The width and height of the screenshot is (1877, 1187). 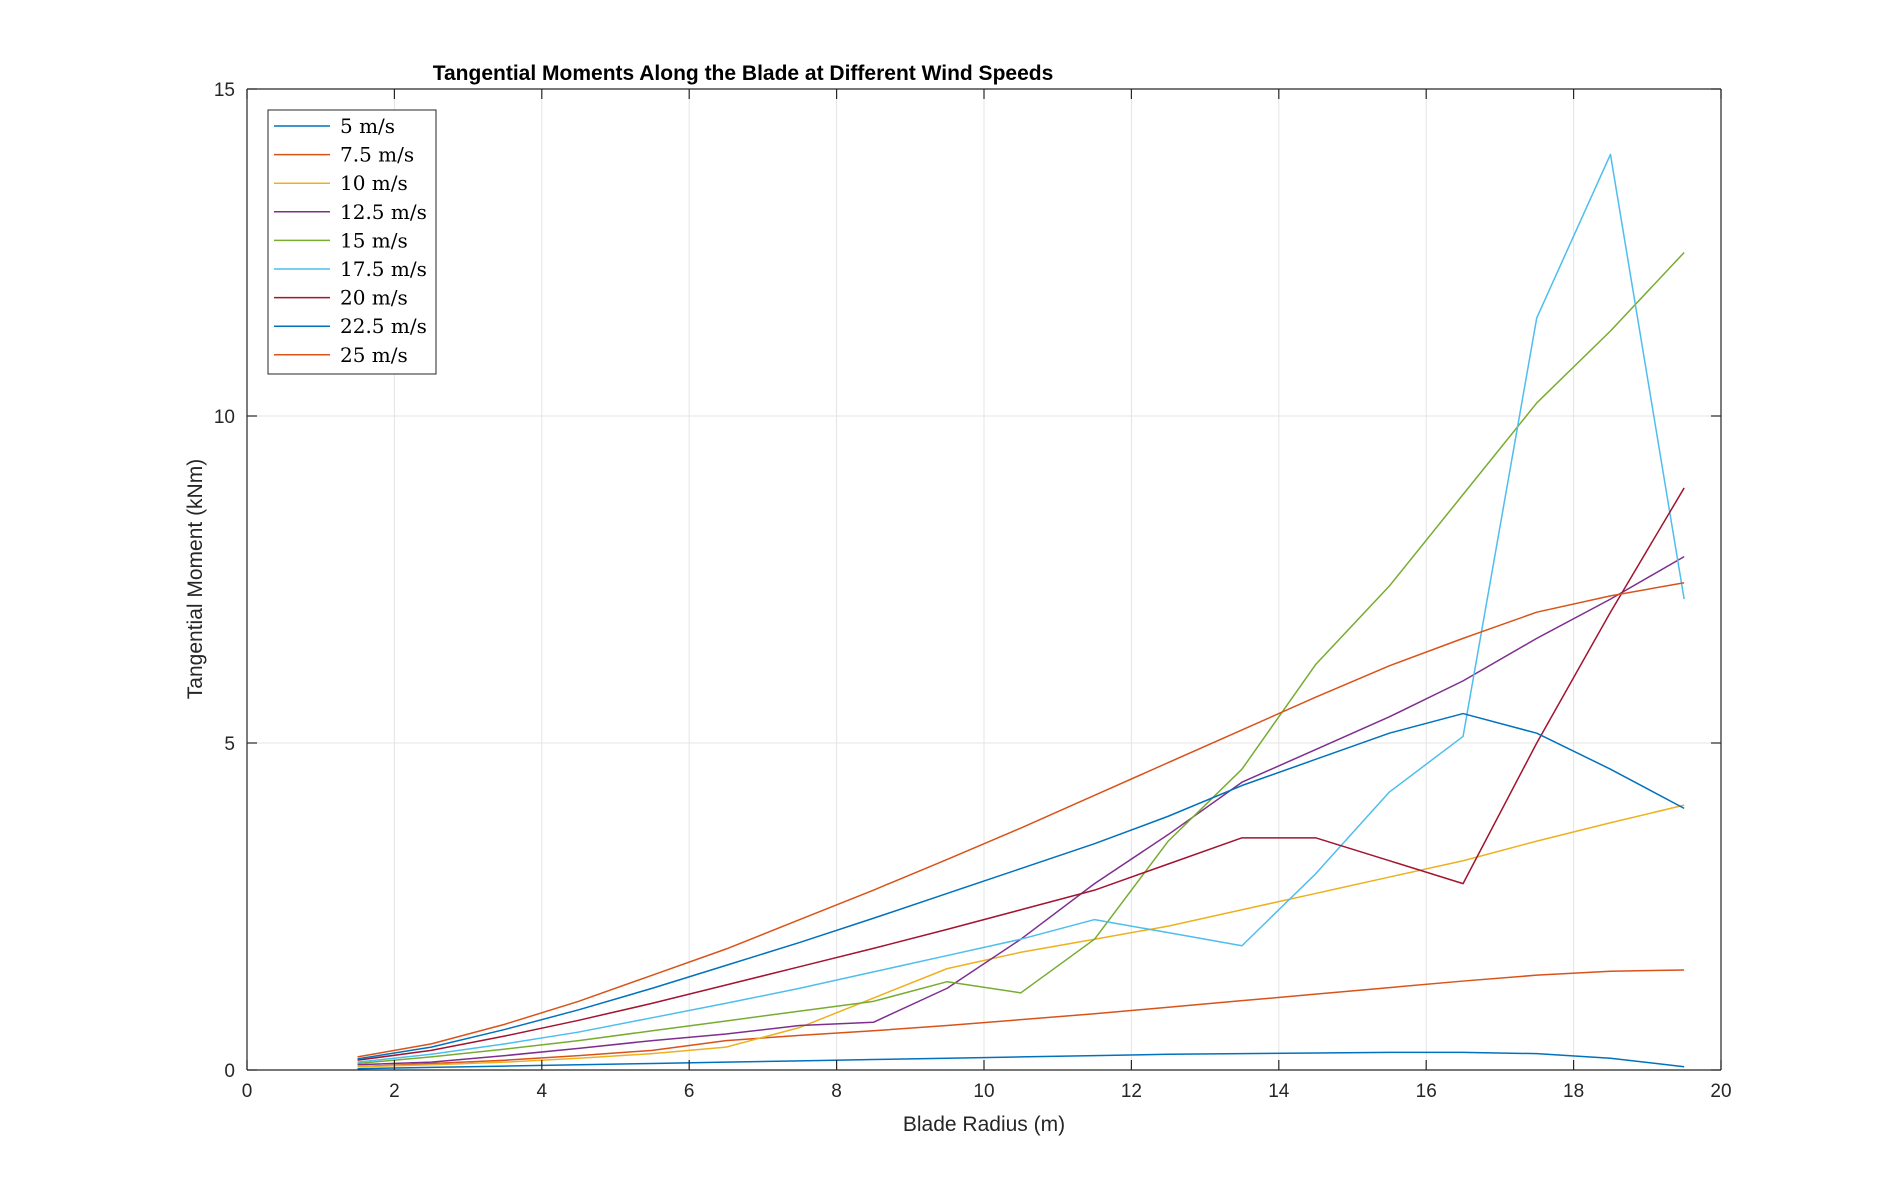 What do you see at coordinates (383, 326) in the screenshot?
I see `legend-entry-7: 22.5 m/s` at bounding box center [383, 326].